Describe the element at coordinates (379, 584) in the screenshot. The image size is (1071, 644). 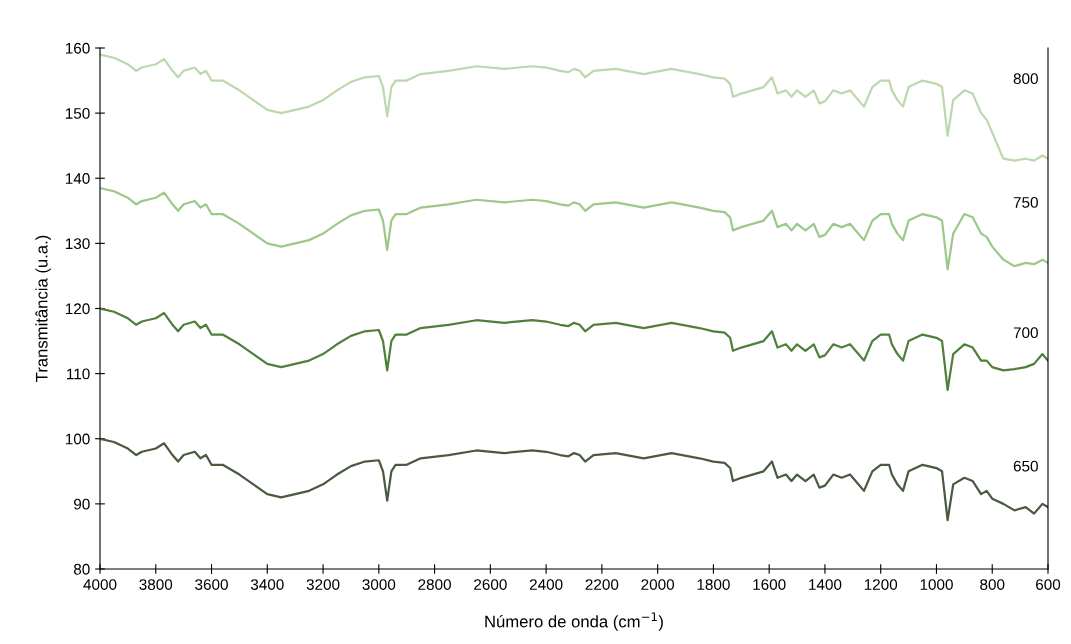
I see `x-tick-label: 3000` at that location.